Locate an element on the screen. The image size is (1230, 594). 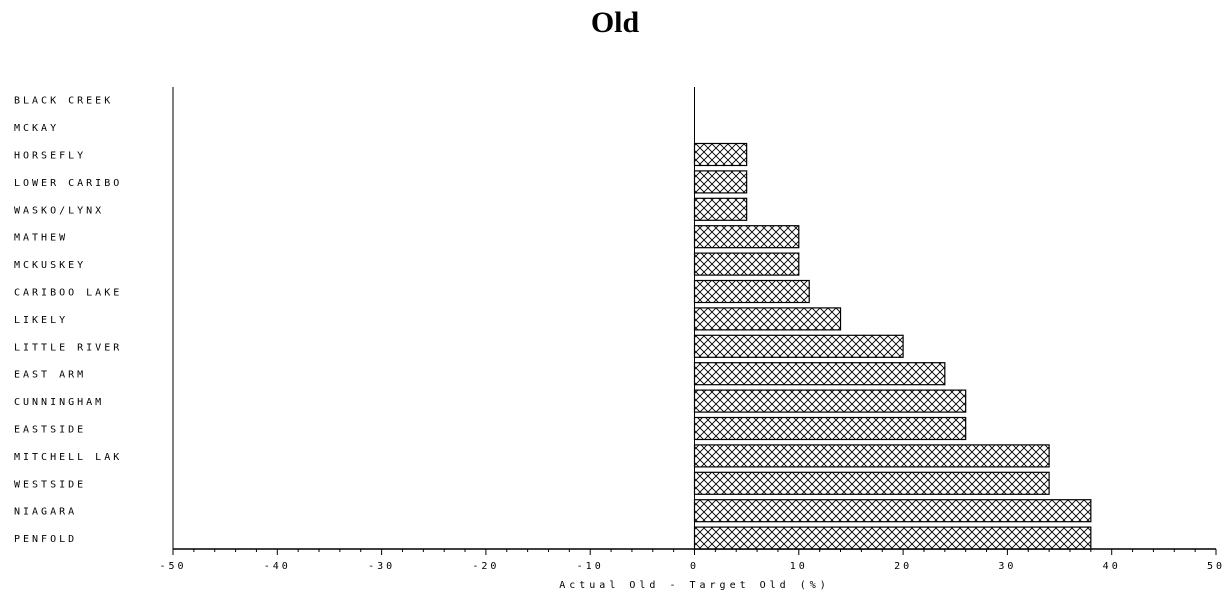
x-tick-label: 40 is located at coordinates (1112, 566).